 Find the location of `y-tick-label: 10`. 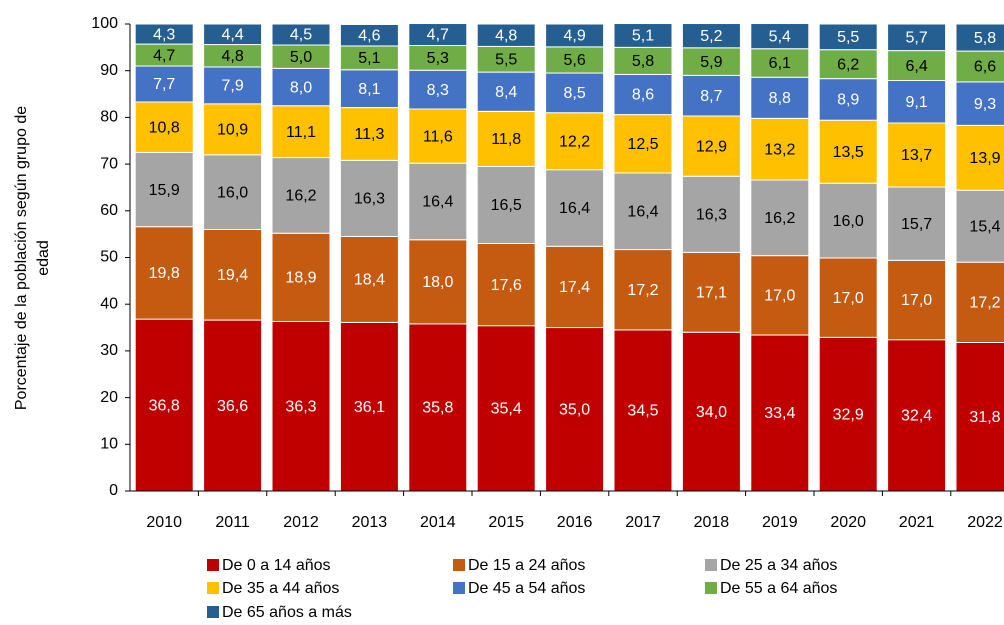

y-tick-label: 10 is located at coordinates (109, 444).